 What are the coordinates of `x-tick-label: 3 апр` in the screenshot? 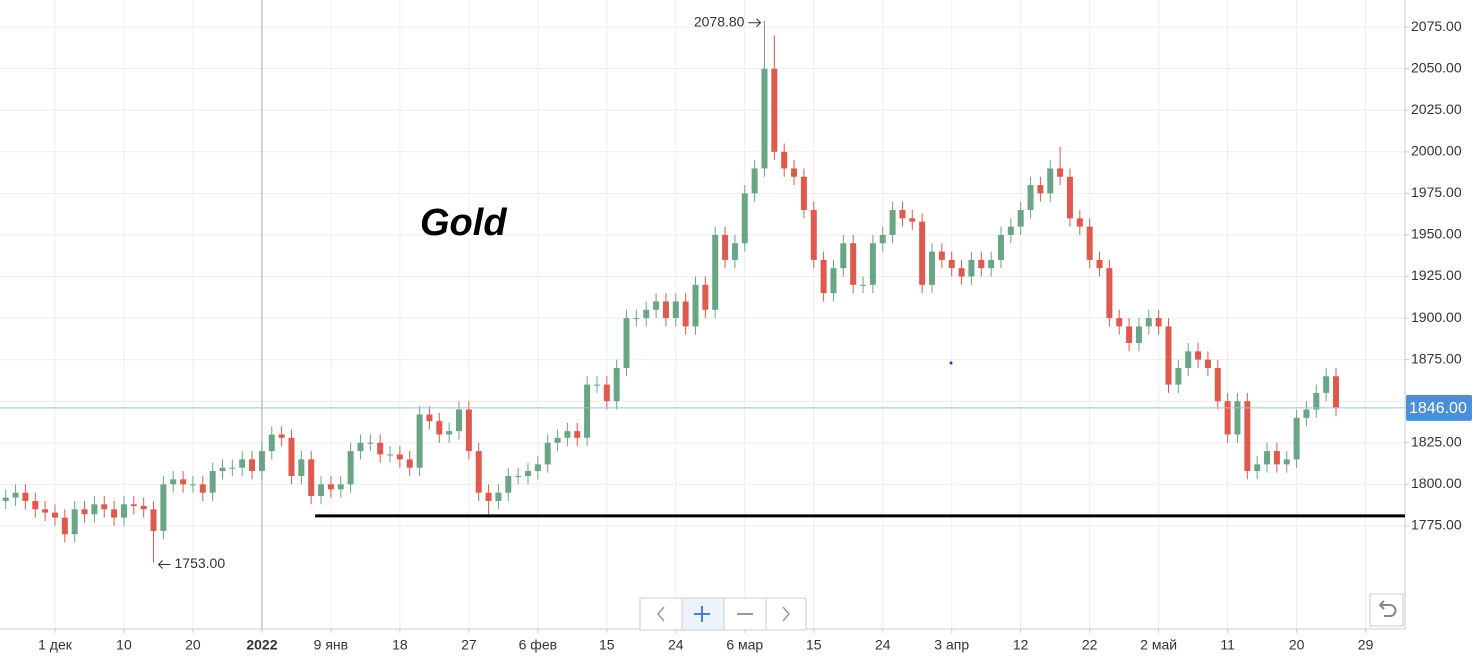 It's located at (951, 645).